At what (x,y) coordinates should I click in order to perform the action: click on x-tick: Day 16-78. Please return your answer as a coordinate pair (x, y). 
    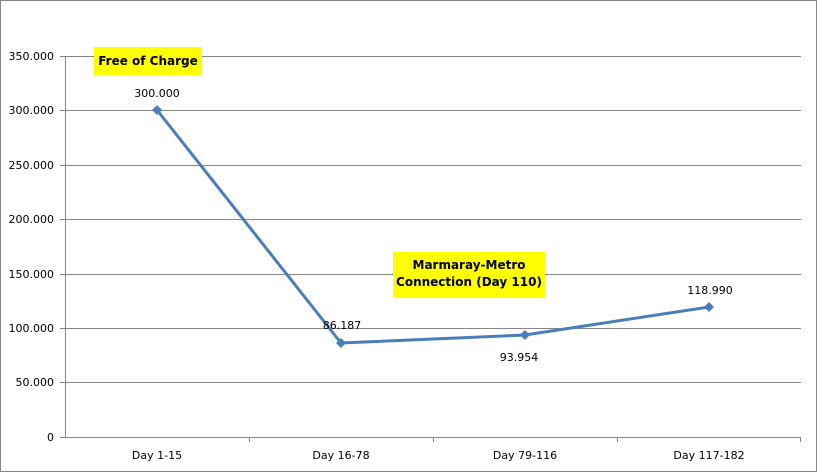
    Looking at the image, I should click on (340, 455).